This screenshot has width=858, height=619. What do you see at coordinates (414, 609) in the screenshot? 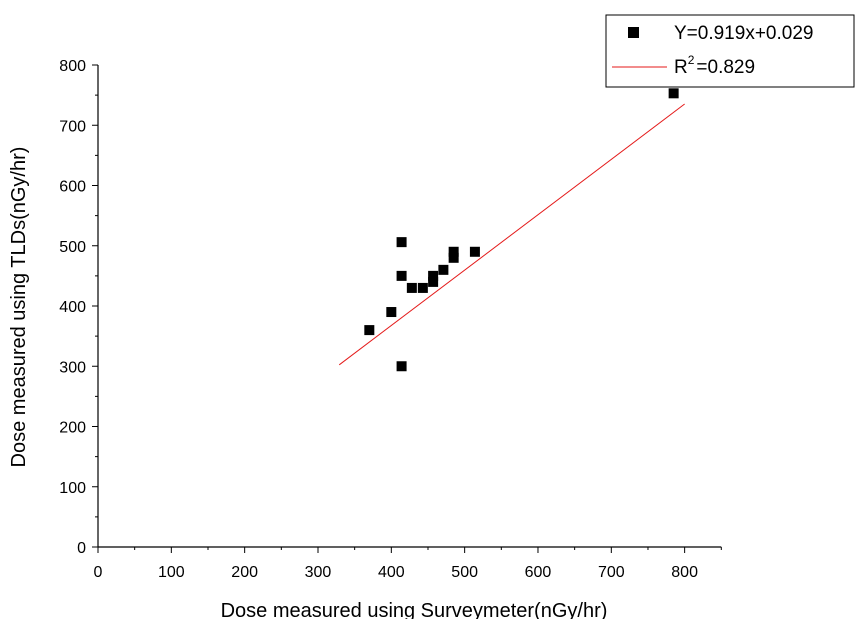
I see `x-axis-title: Dose measured using Surveymeter(nGy/hr)` at bounding box center [414, 609].